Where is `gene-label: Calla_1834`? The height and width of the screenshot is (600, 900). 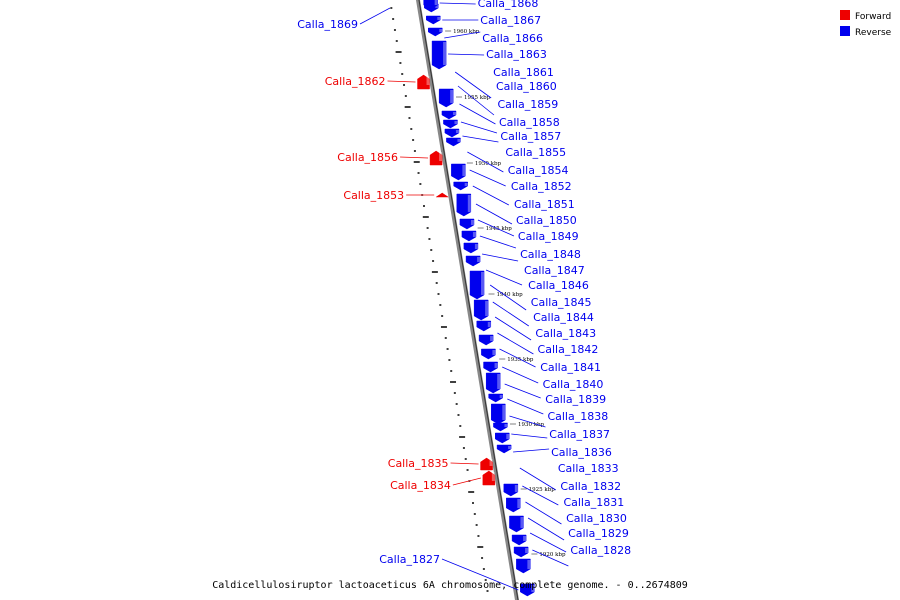 gene-label: Calla_1834 is located at coordinates (420, 485).